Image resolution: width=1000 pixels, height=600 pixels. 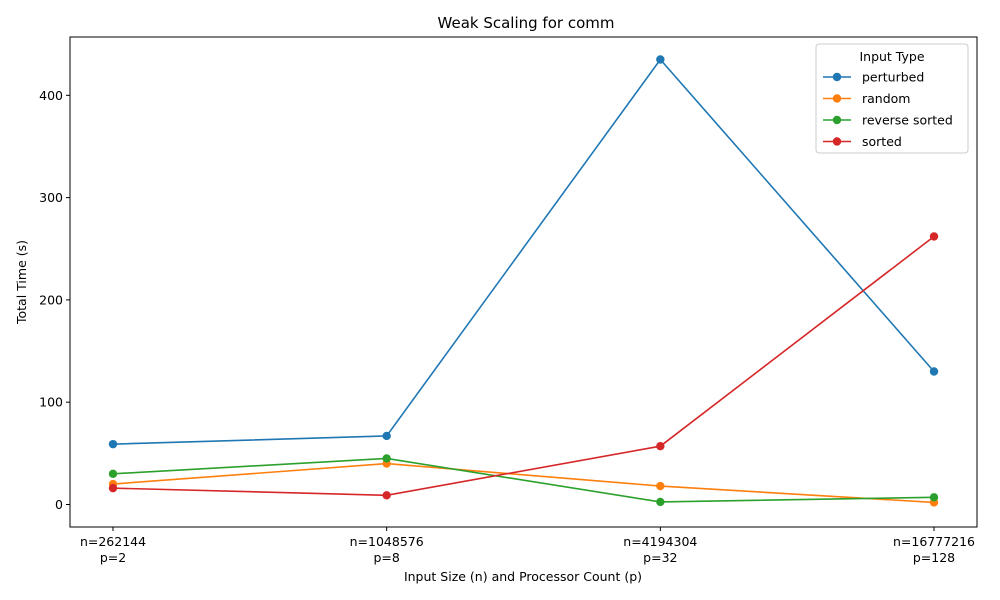 I want to click on x-tick-label: n=4194304, so click(x=660, y=541).